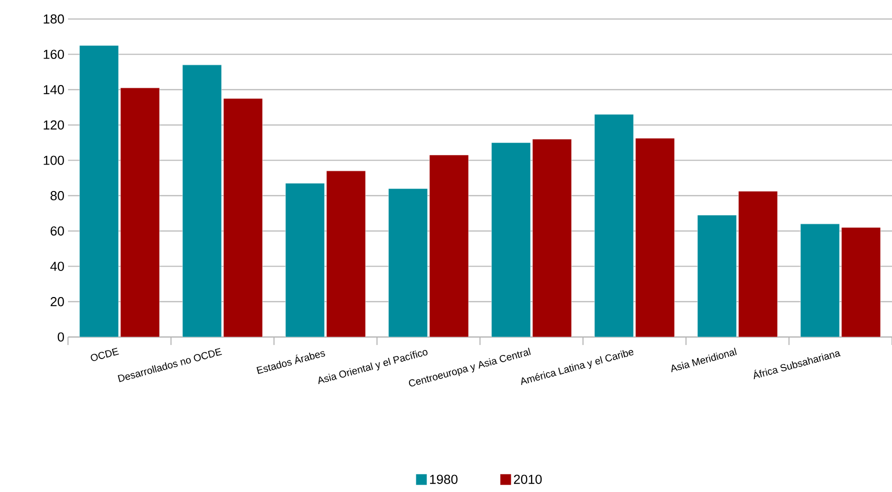 The width and height of the screenshot is (892, 492). Describe the element at coordinates (528, 479) in the screenshot. I see `legend-label: 2010` at that location.